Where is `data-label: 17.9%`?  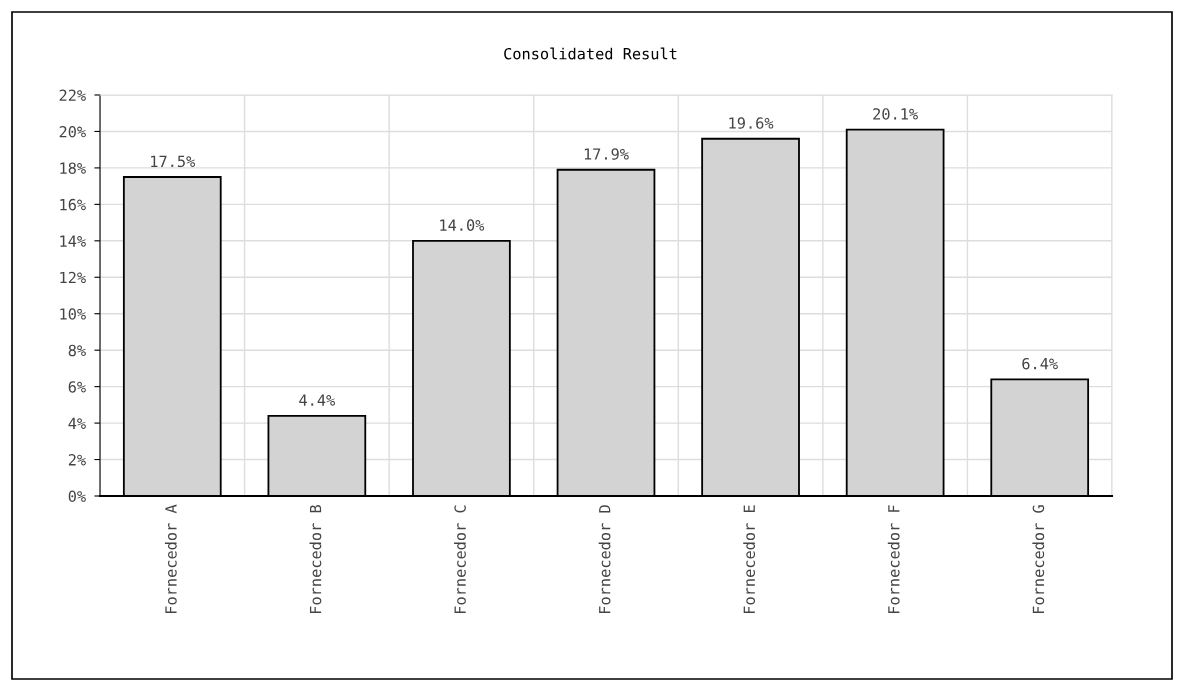
data-label: 17.9% is located at coordinates (606, 154).